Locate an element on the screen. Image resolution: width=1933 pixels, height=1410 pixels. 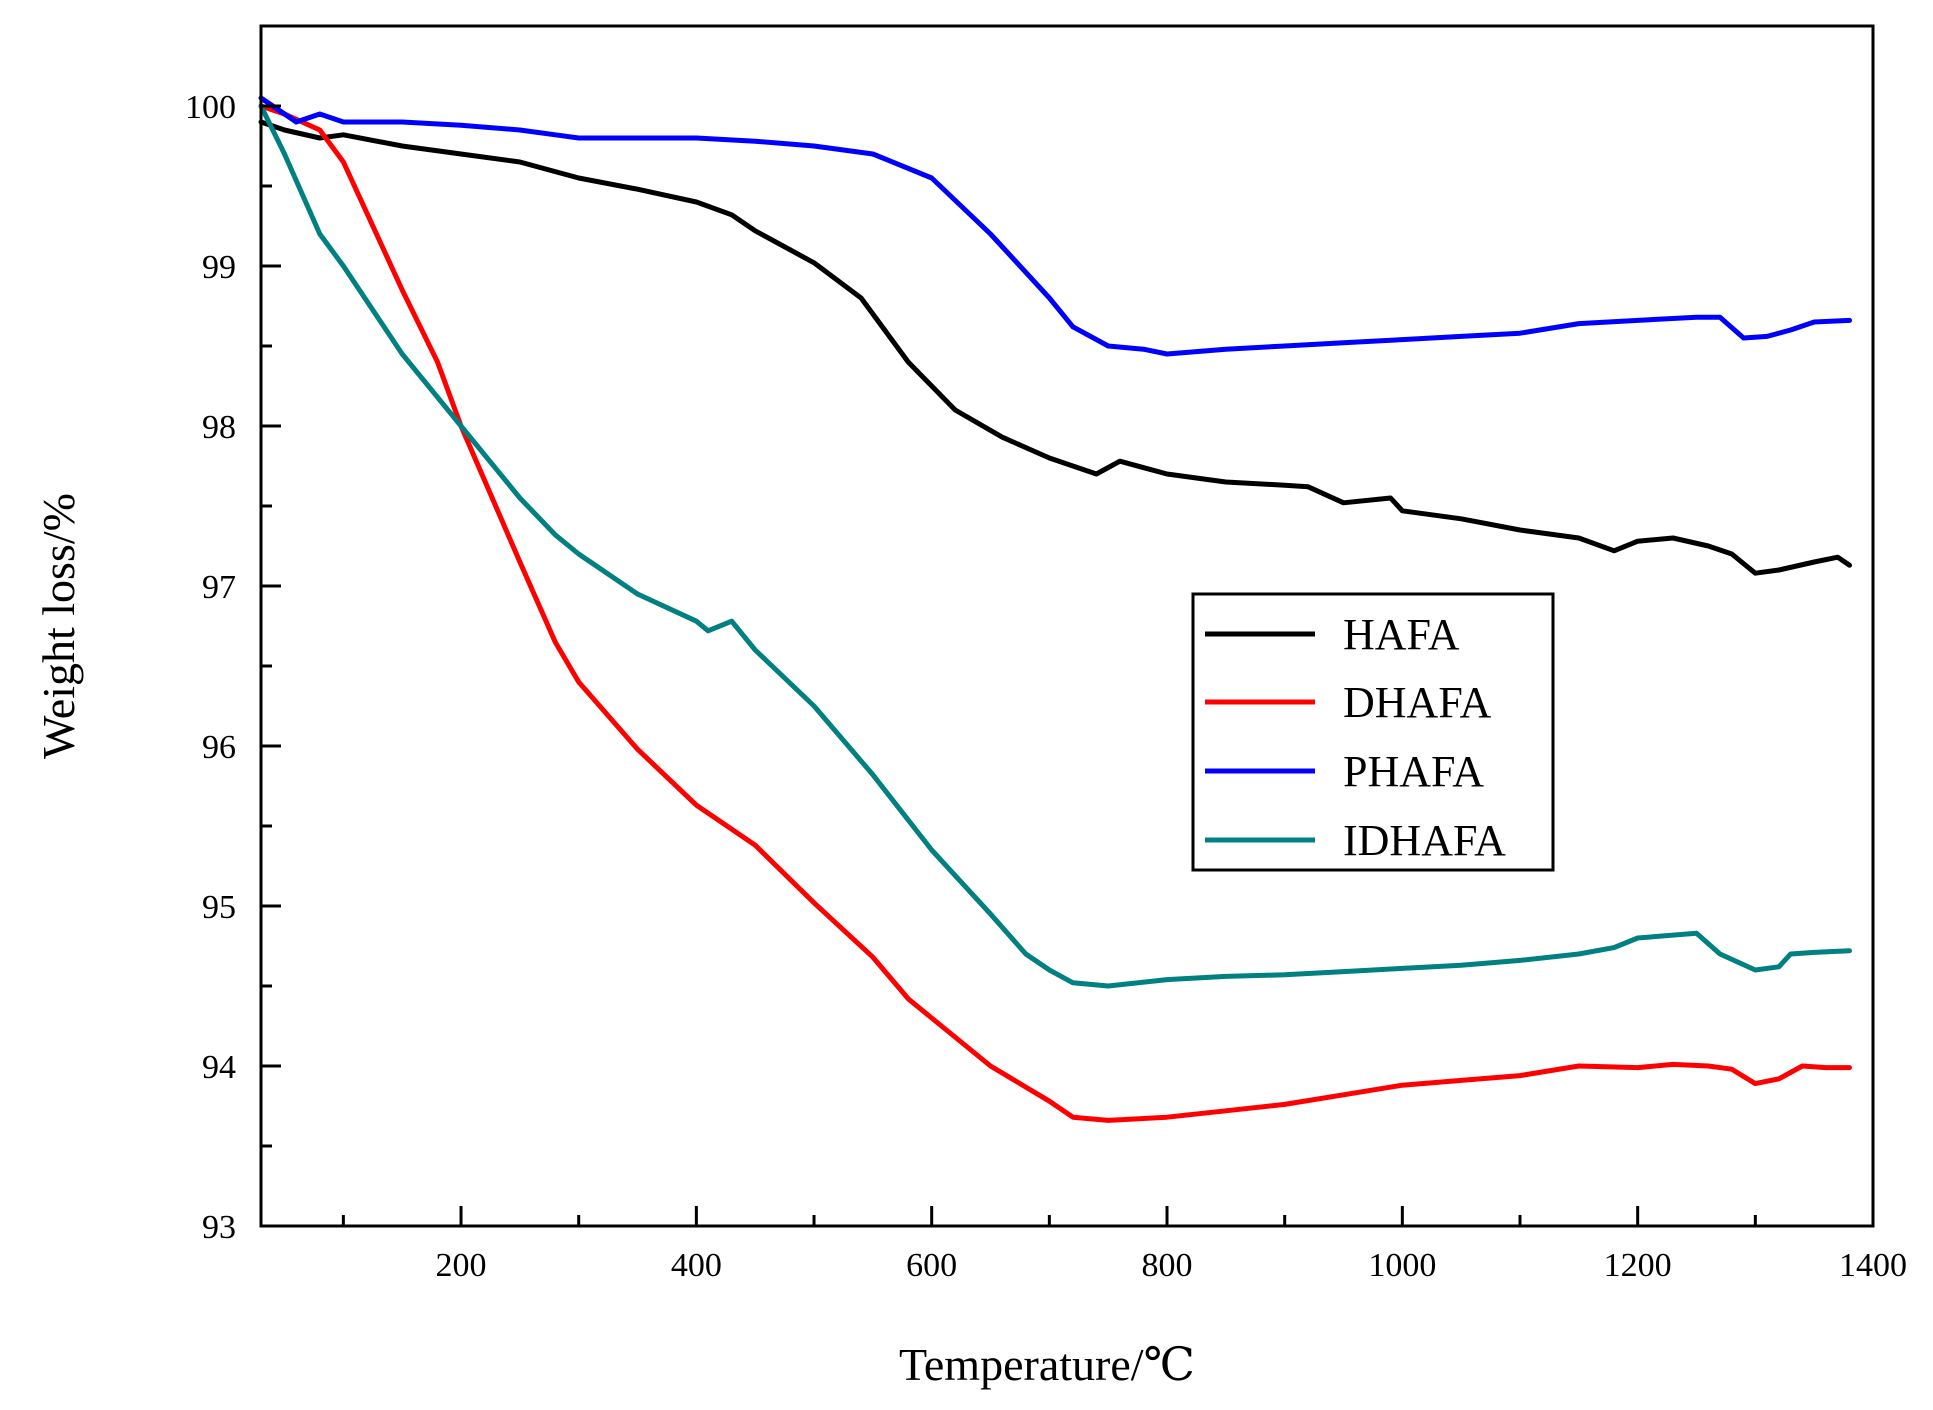
y-tick-label-93: 93 is located at coordinates (219, 1227).